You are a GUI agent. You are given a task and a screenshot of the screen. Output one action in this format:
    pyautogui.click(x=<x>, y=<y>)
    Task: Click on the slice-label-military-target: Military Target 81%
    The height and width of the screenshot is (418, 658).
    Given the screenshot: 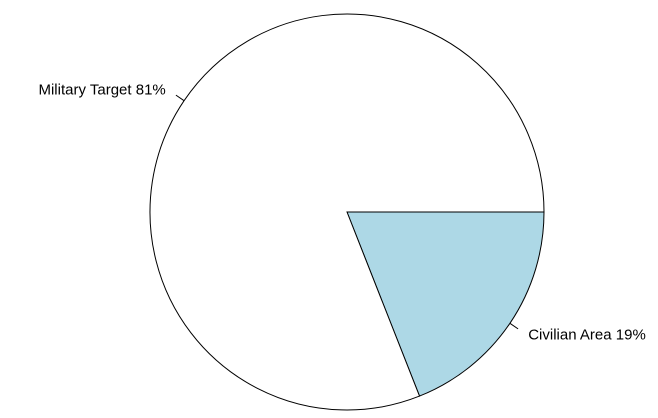 What is the action you would take?
    pyautogui.click(x=101, y=90)
    